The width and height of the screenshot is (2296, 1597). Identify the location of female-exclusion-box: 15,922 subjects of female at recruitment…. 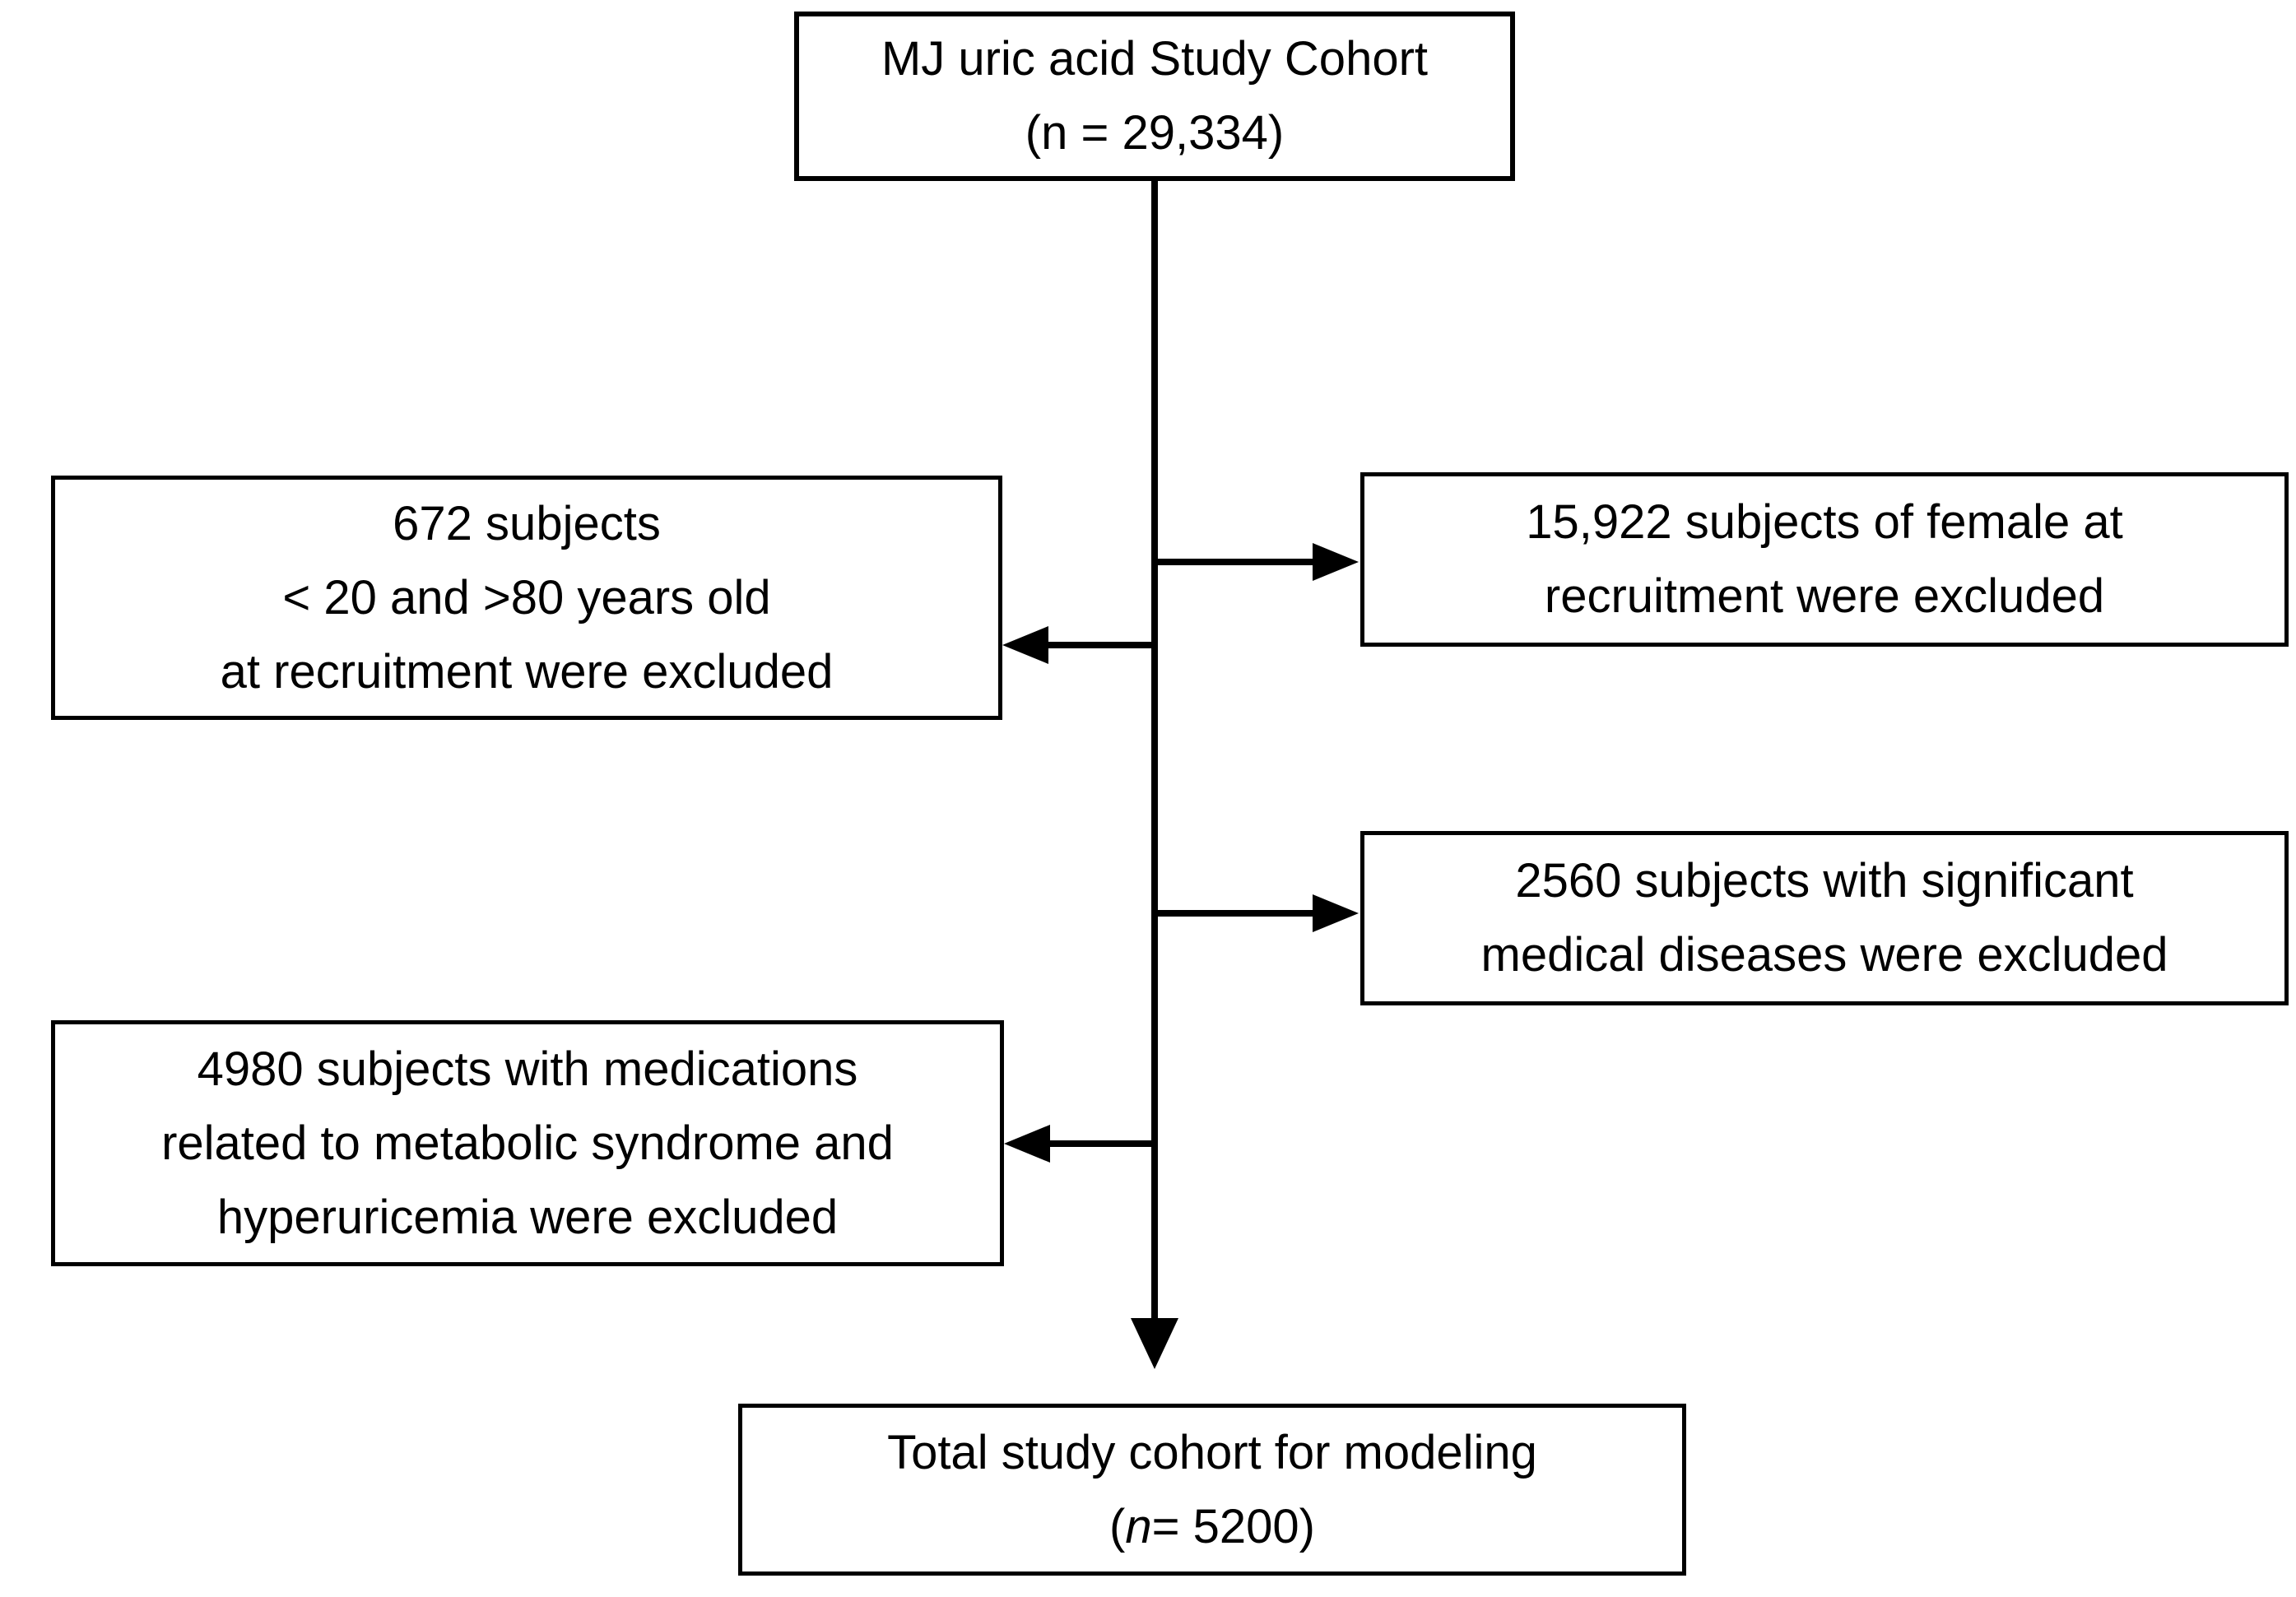
(1825, 559).